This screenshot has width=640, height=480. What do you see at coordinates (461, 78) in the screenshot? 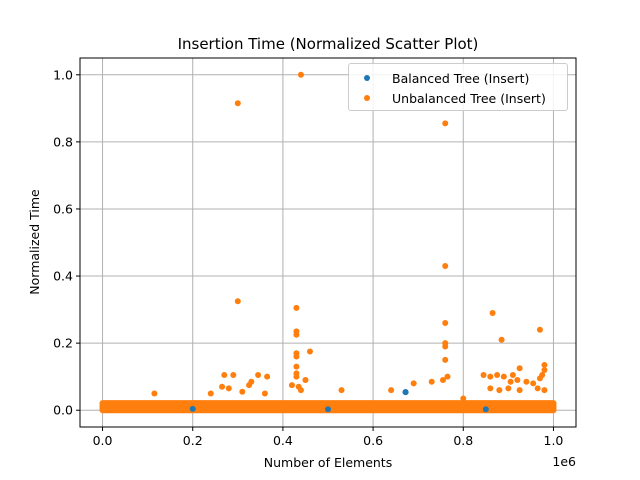
I see `legend-label-balanced: Balanced Tree (Insert)` at bounding box center [461, 78].